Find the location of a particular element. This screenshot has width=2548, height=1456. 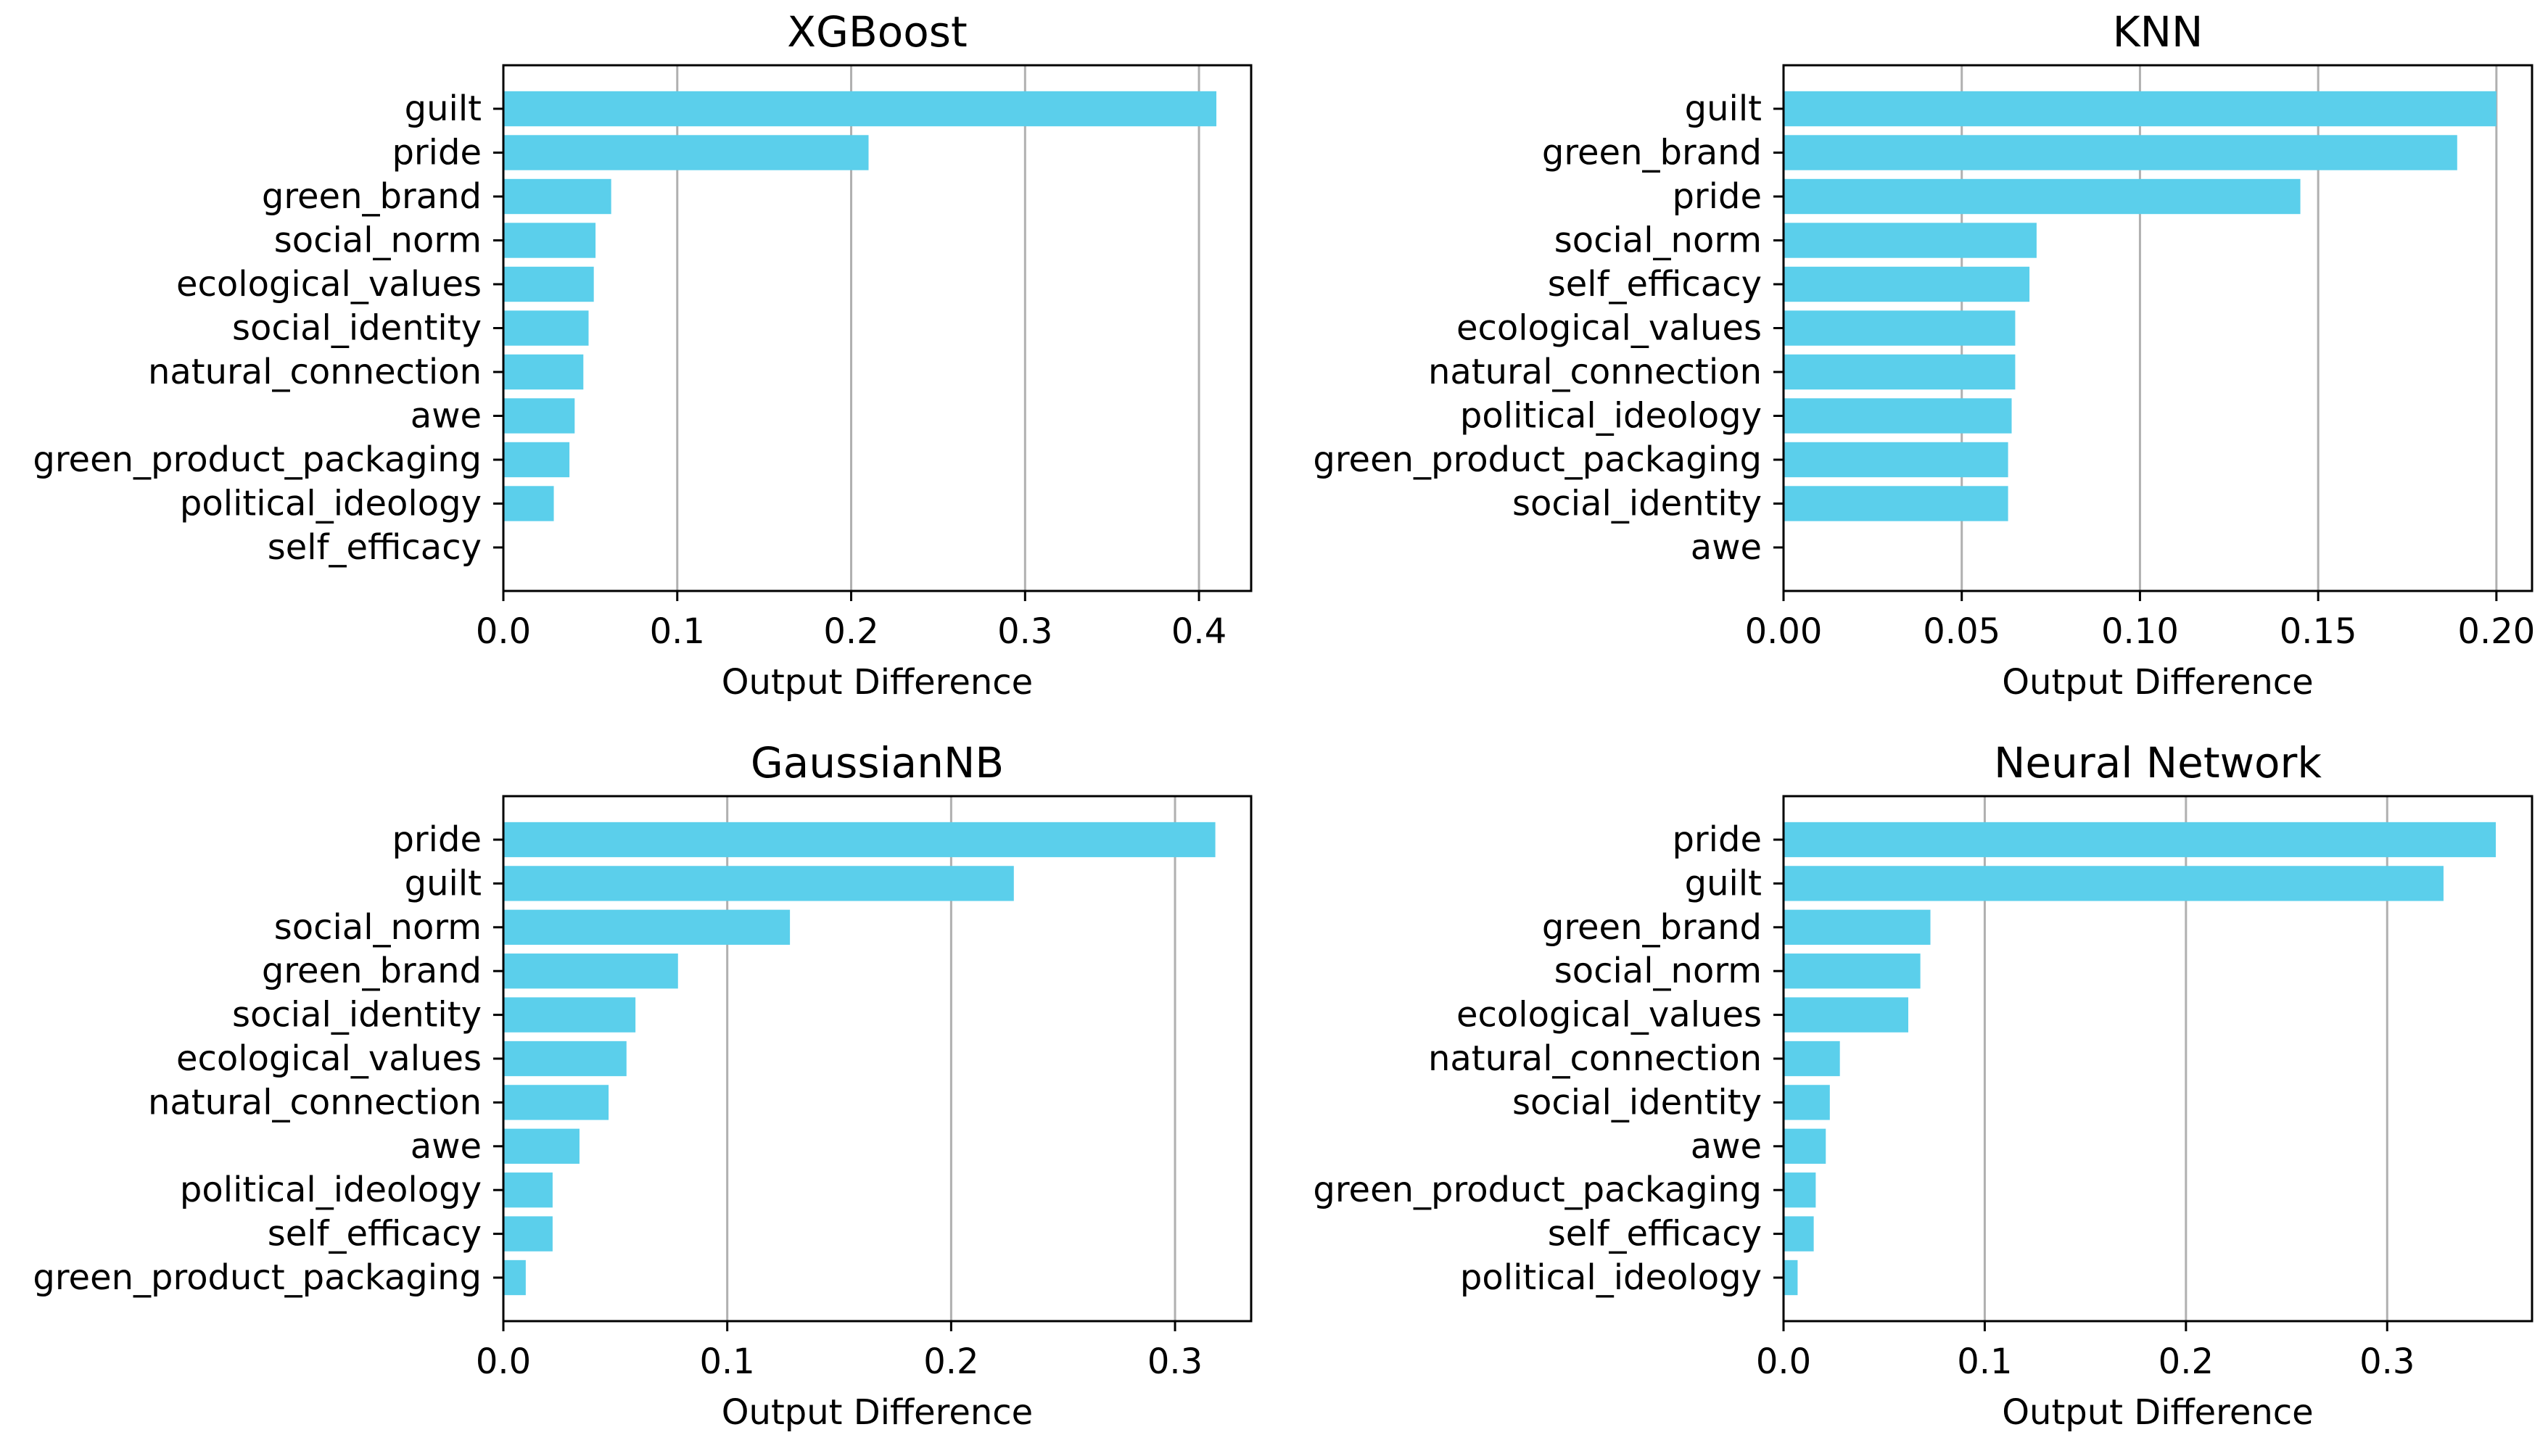

x-tick-label: 0.20 is located at coordinates (2496, 631).